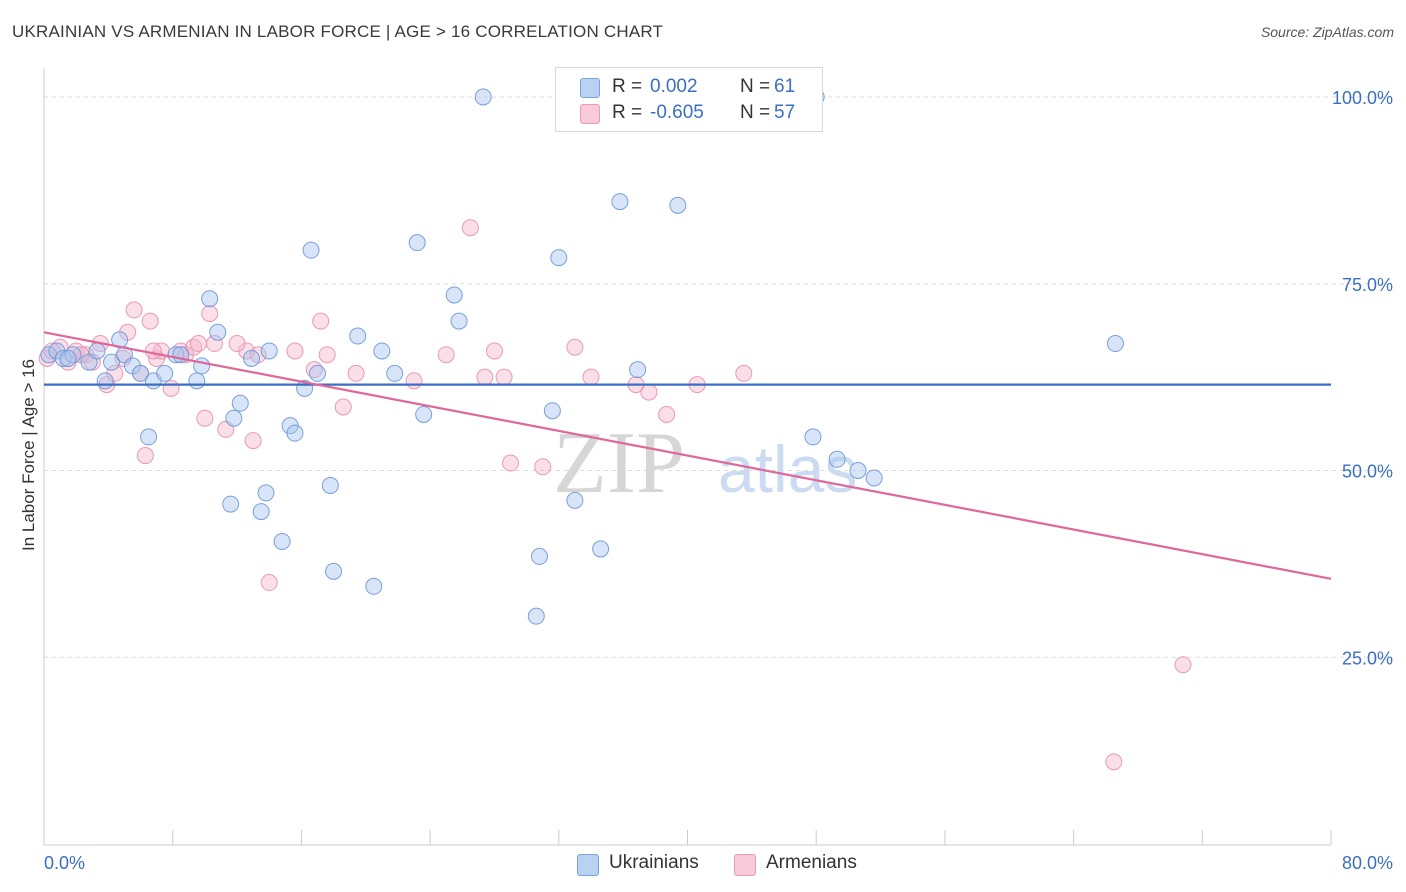  I want to click on legend-n-value: 61, so click(785, 86).